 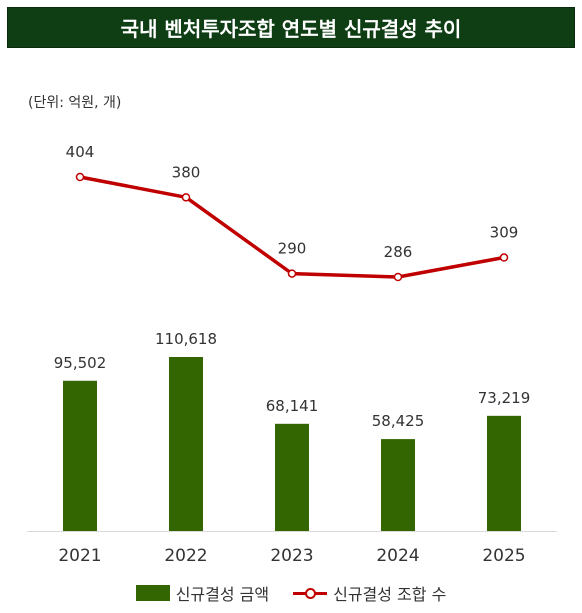 I want to click on legend-item-amount: 신규결성 금액, so click(x=202, y=593).